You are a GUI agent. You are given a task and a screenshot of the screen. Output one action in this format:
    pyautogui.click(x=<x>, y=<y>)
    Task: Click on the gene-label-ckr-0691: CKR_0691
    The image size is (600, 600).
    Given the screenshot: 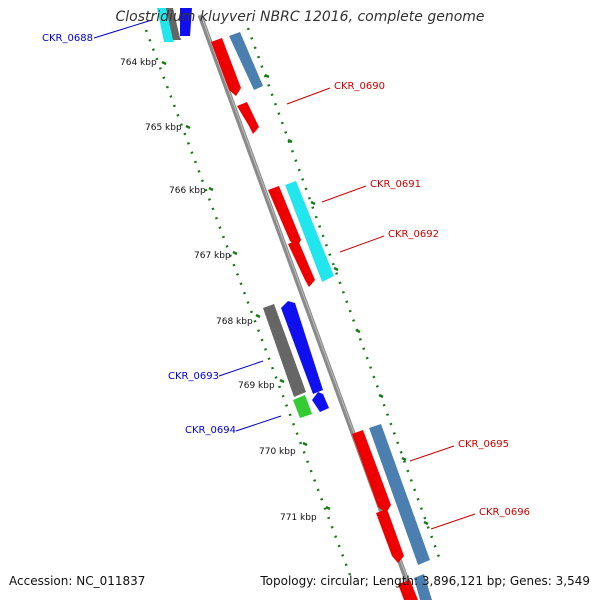 What is the action you would take?
    pyautogui.click(x=395, y=184)
    